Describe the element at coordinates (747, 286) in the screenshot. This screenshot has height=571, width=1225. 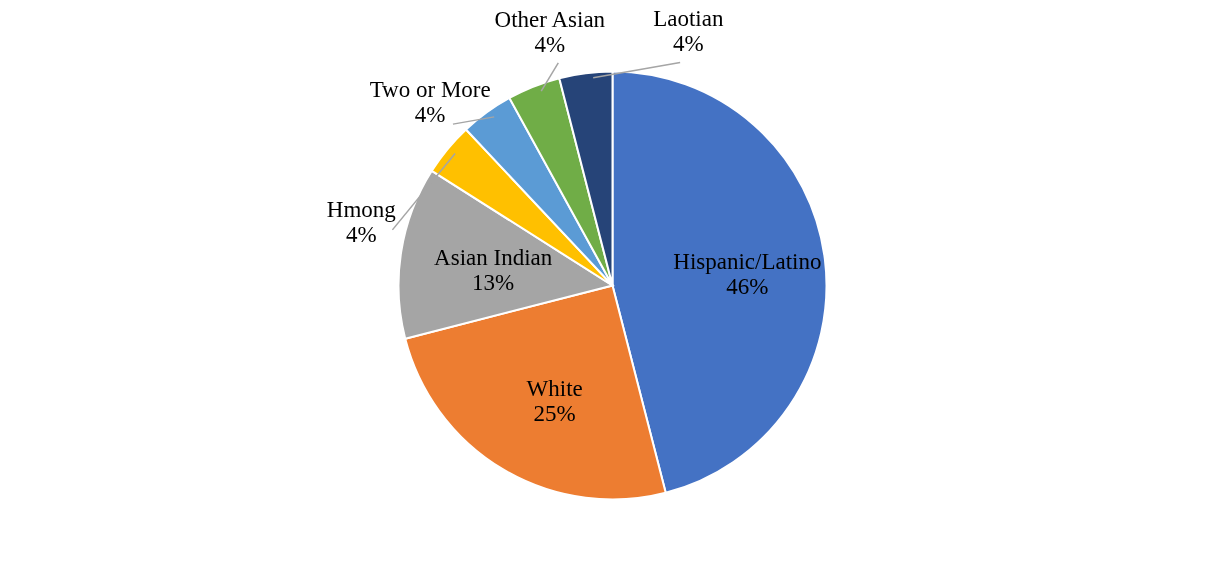
I see `data-label: 46%` at that location.